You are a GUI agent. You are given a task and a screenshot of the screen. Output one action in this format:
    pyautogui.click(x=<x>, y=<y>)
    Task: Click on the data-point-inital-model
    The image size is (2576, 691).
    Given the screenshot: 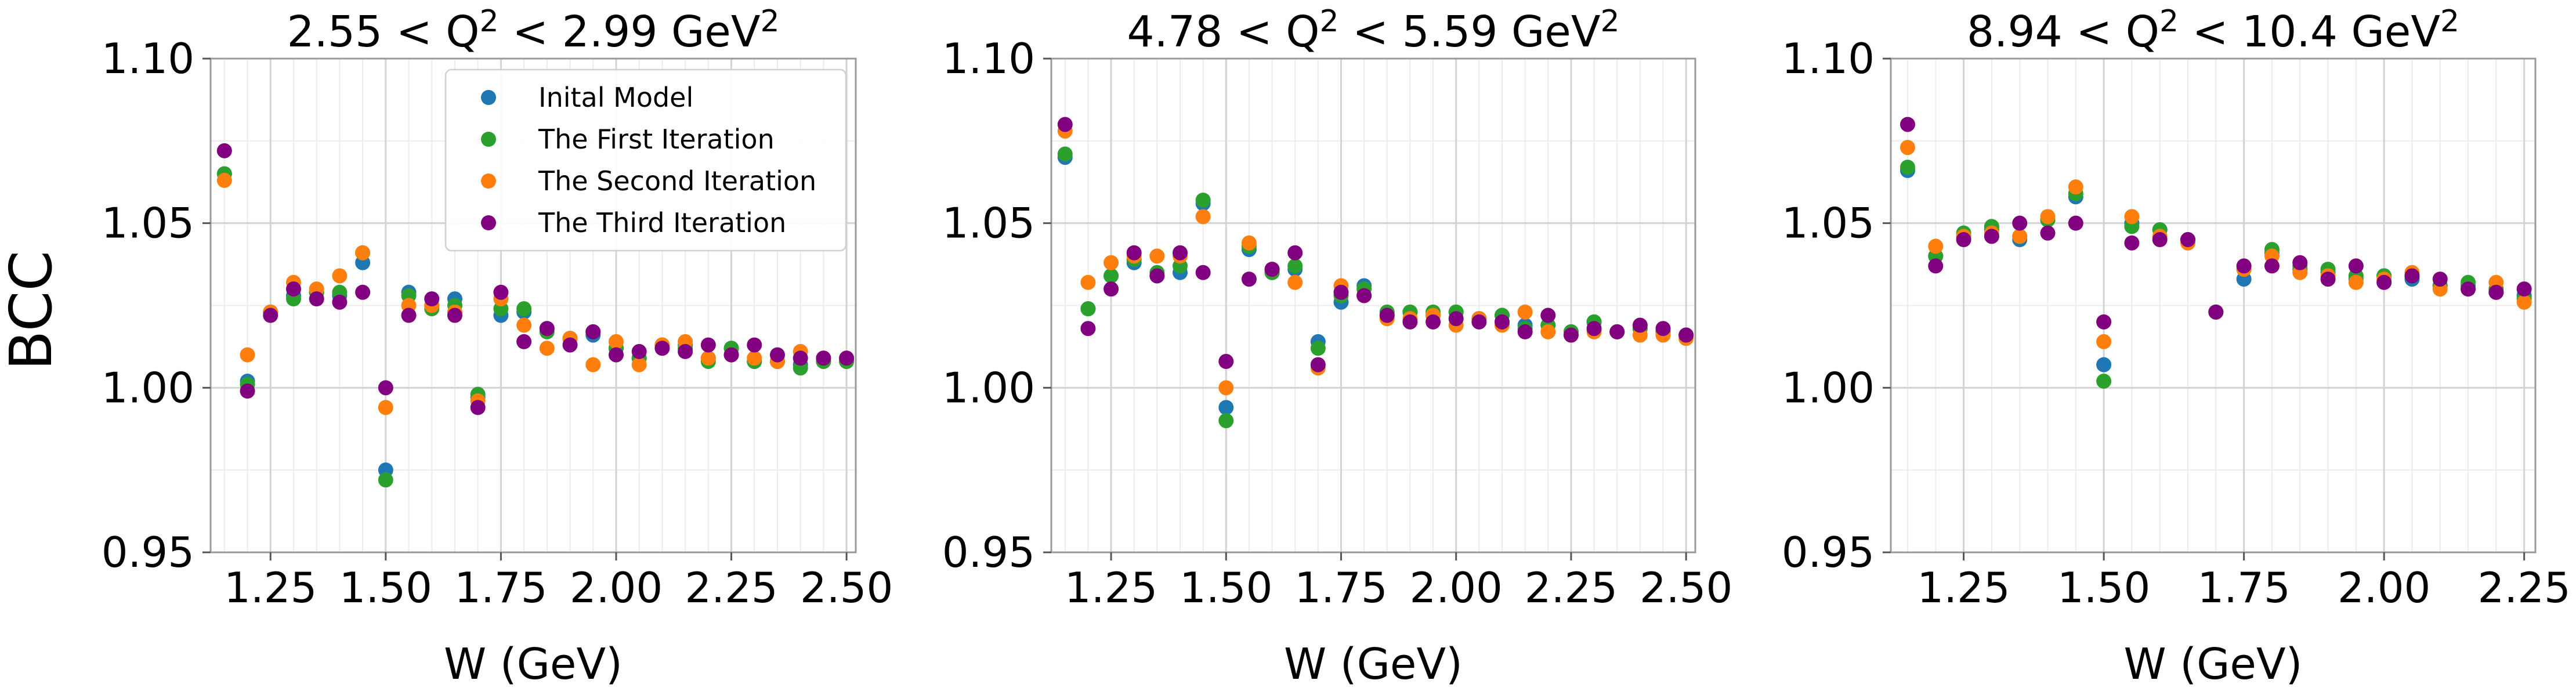 What is the action you would take?
    pyautogui.click(x=1226, y=407)
    